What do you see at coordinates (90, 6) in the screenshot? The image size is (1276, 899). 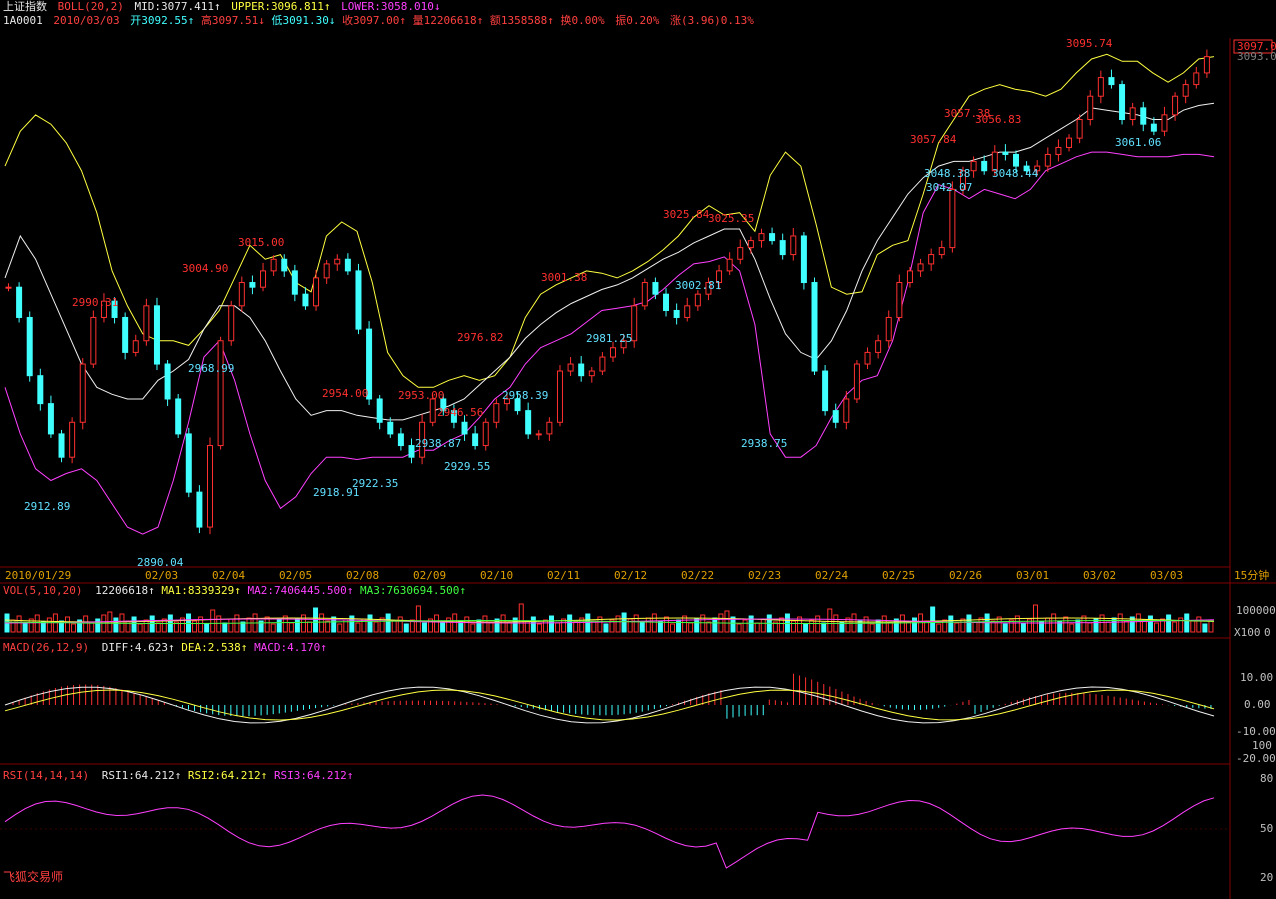 I see `indicator-name: BOLL(20,2)` at bounding box center [90, 6].